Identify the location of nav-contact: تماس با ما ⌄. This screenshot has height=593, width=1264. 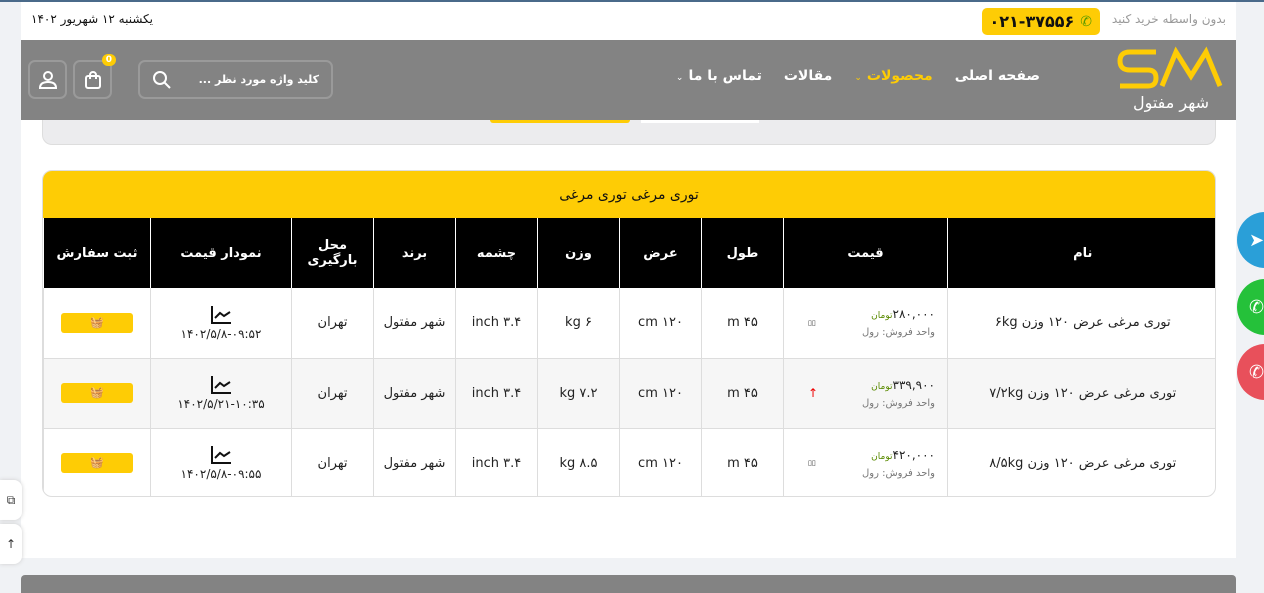
(719, 76).